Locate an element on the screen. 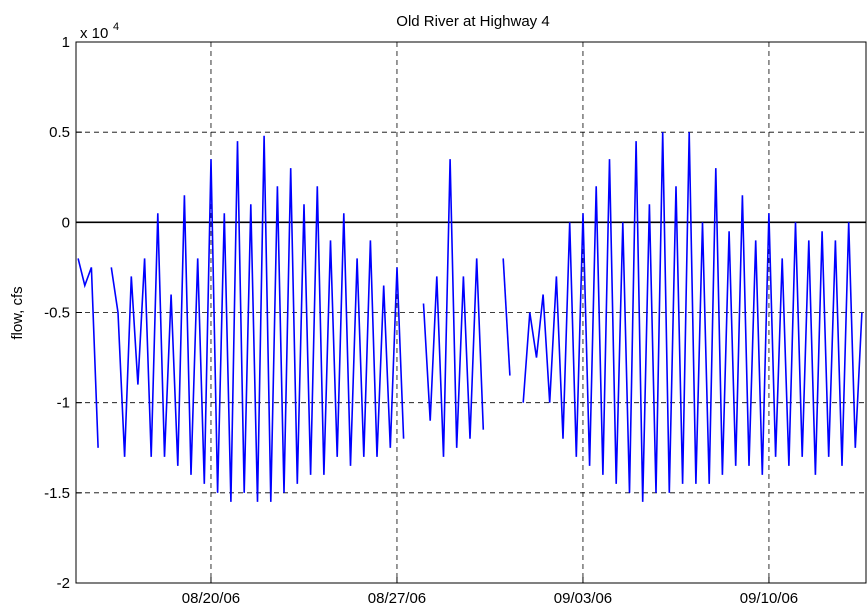  y-tick-label: 0.5 is located at coordinates (59, 132).